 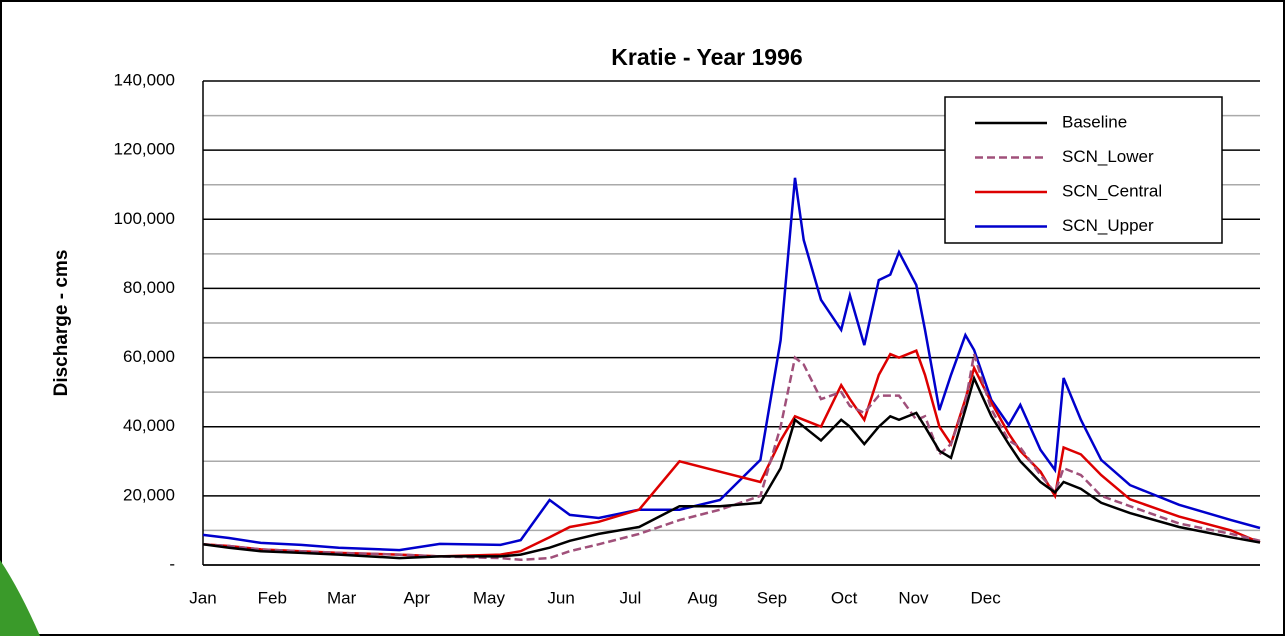 What do you see at coordinates (560, 597) in the screenshot?
I see `x-tick-label: Jun` at bounding box center [560, 597].